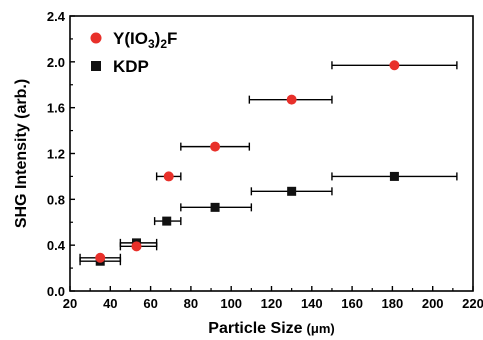 The height and width of the screenshot is (340, 483). What do you see at coordinates (352, 303) in the screenshot?
I see `x-tick-label: 160` at bounding box center [352, 303].